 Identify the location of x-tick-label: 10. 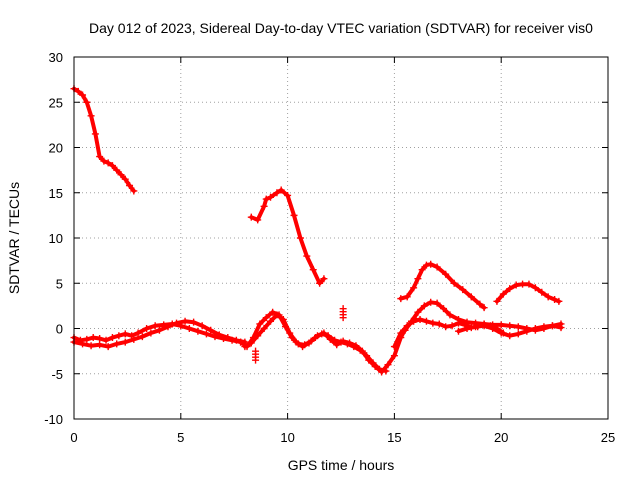
(287, 437).